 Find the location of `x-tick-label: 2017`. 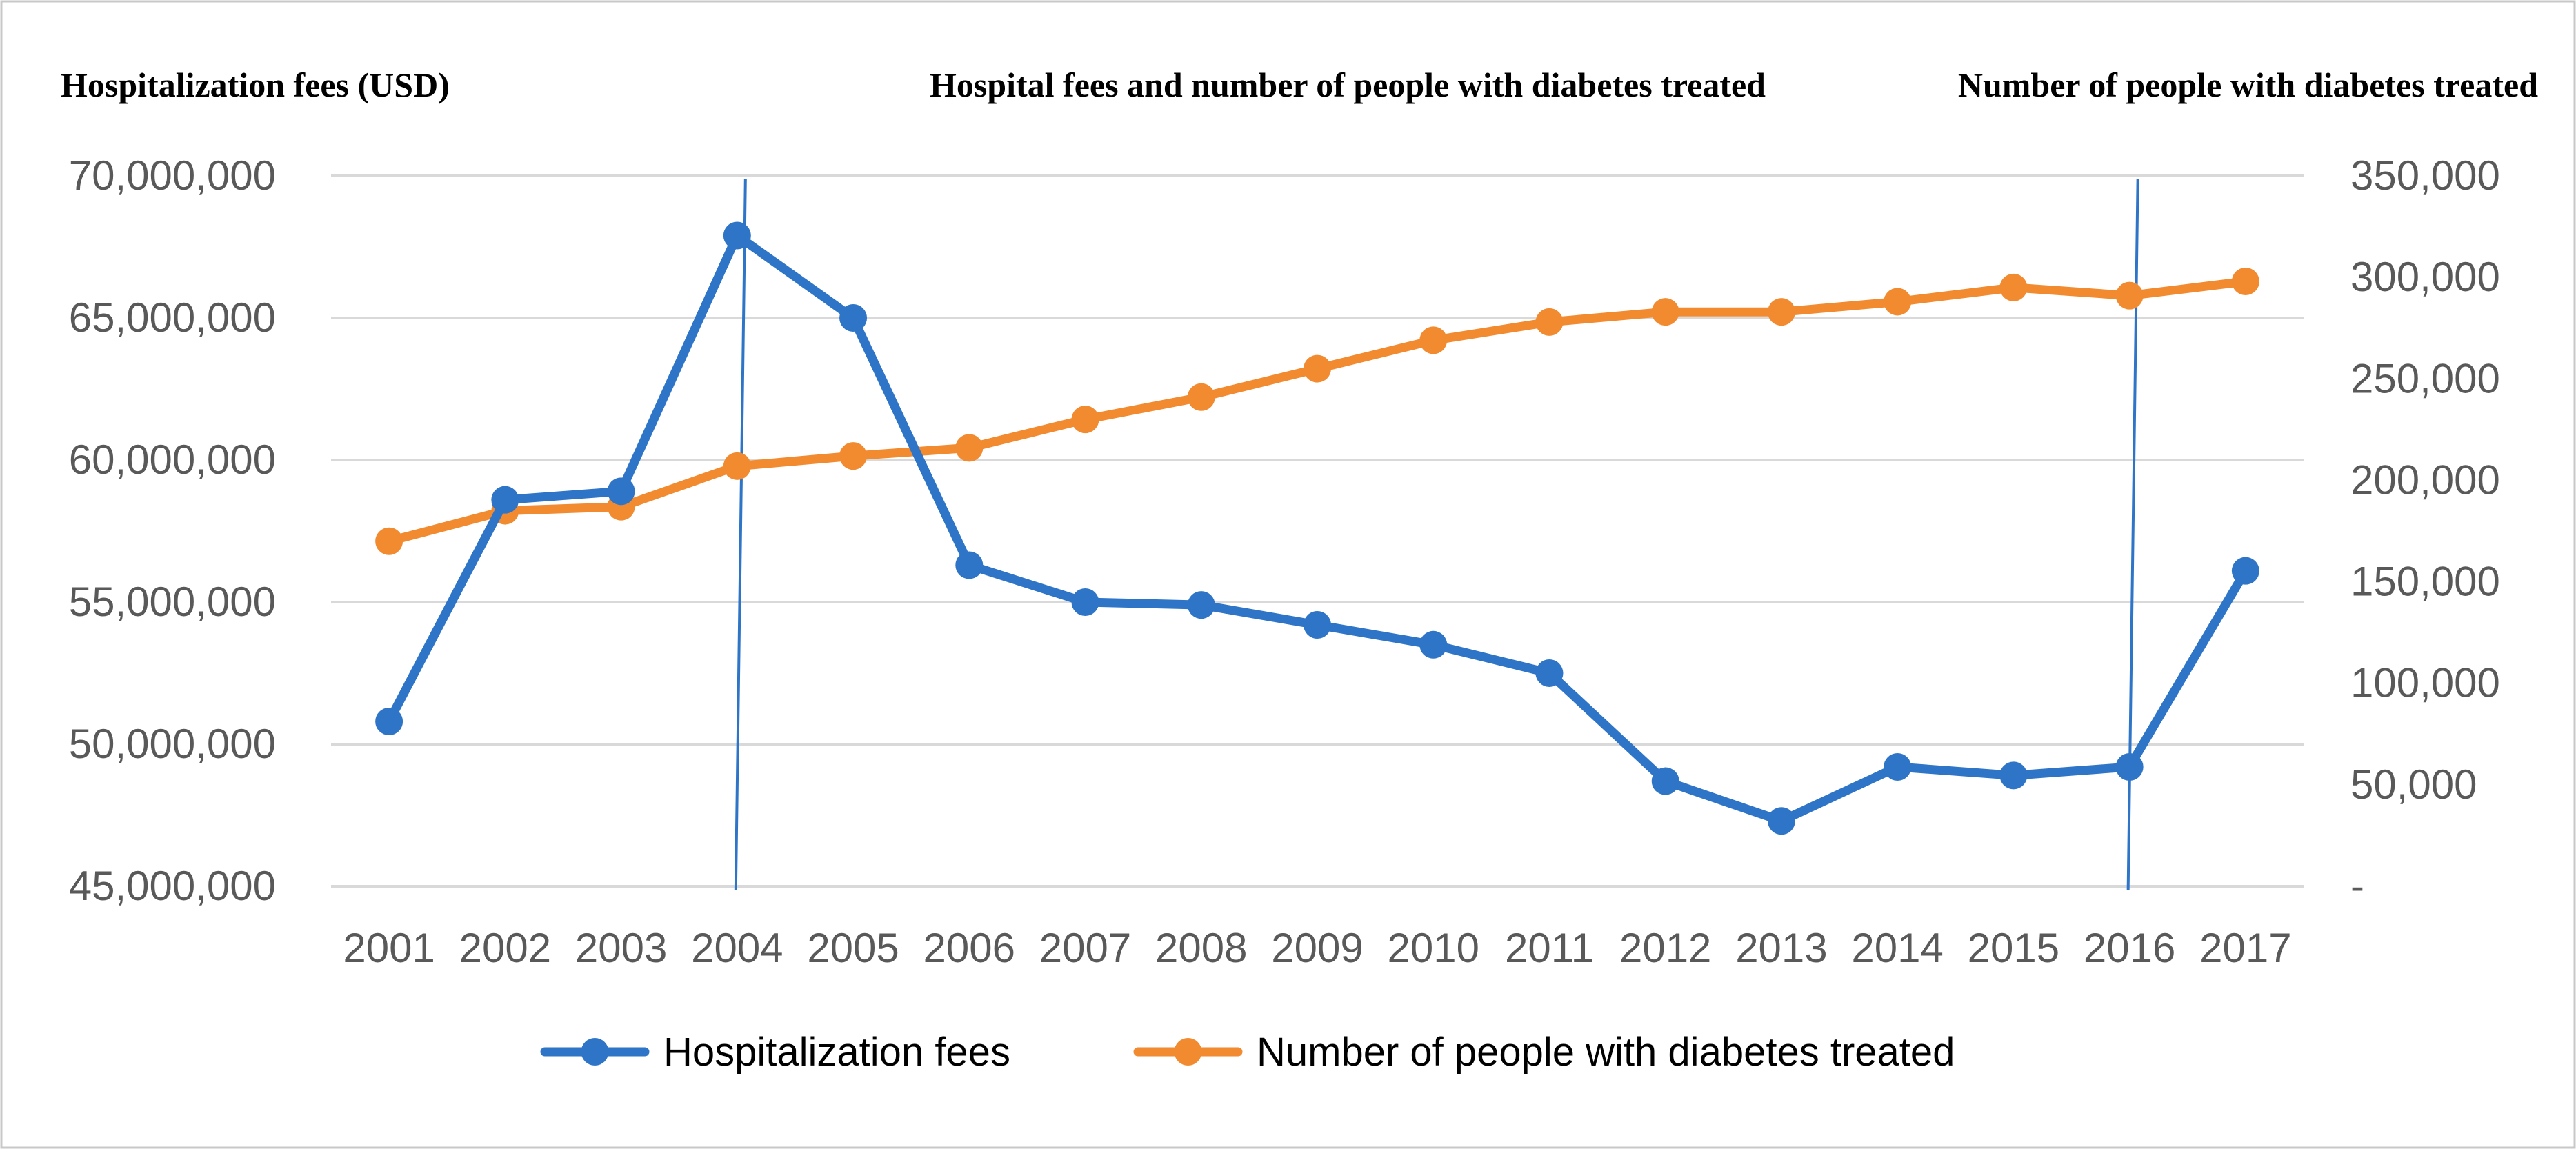

x-tick-label: 2017 is located at coordinates (2245, 948).